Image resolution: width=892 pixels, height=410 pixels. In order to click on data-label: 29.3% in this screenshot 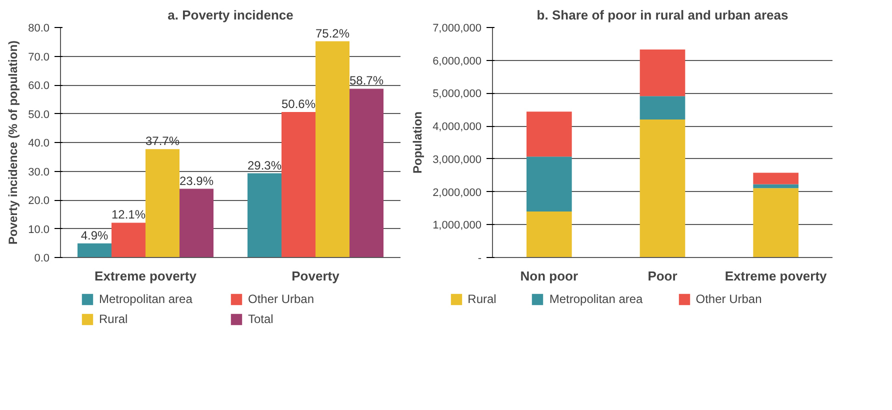, I will do `click(264, 165)`.